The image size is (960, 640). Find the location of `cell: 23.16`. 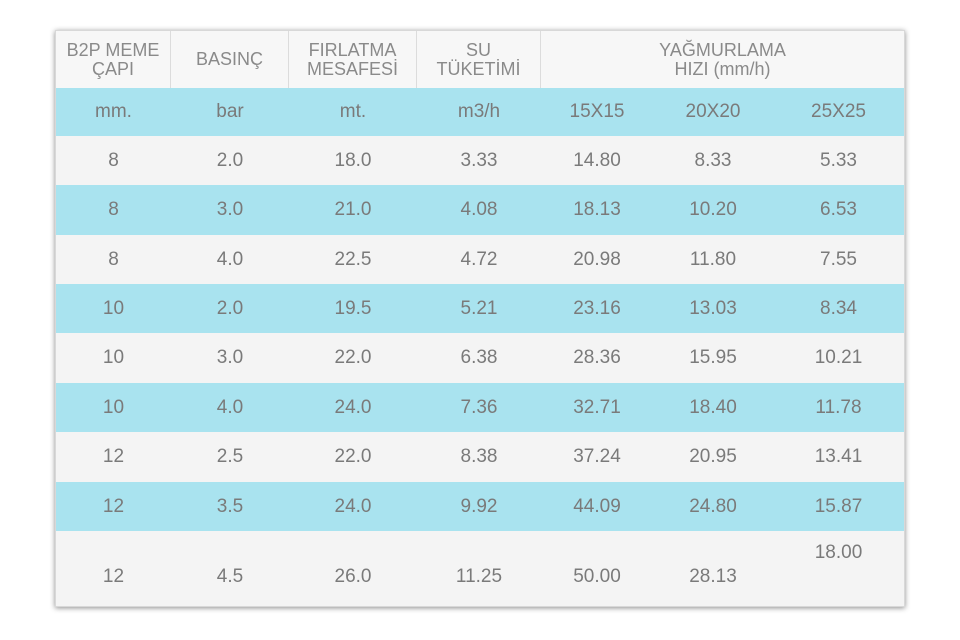

cell: 23.16 is located at coordinates (597, 308).